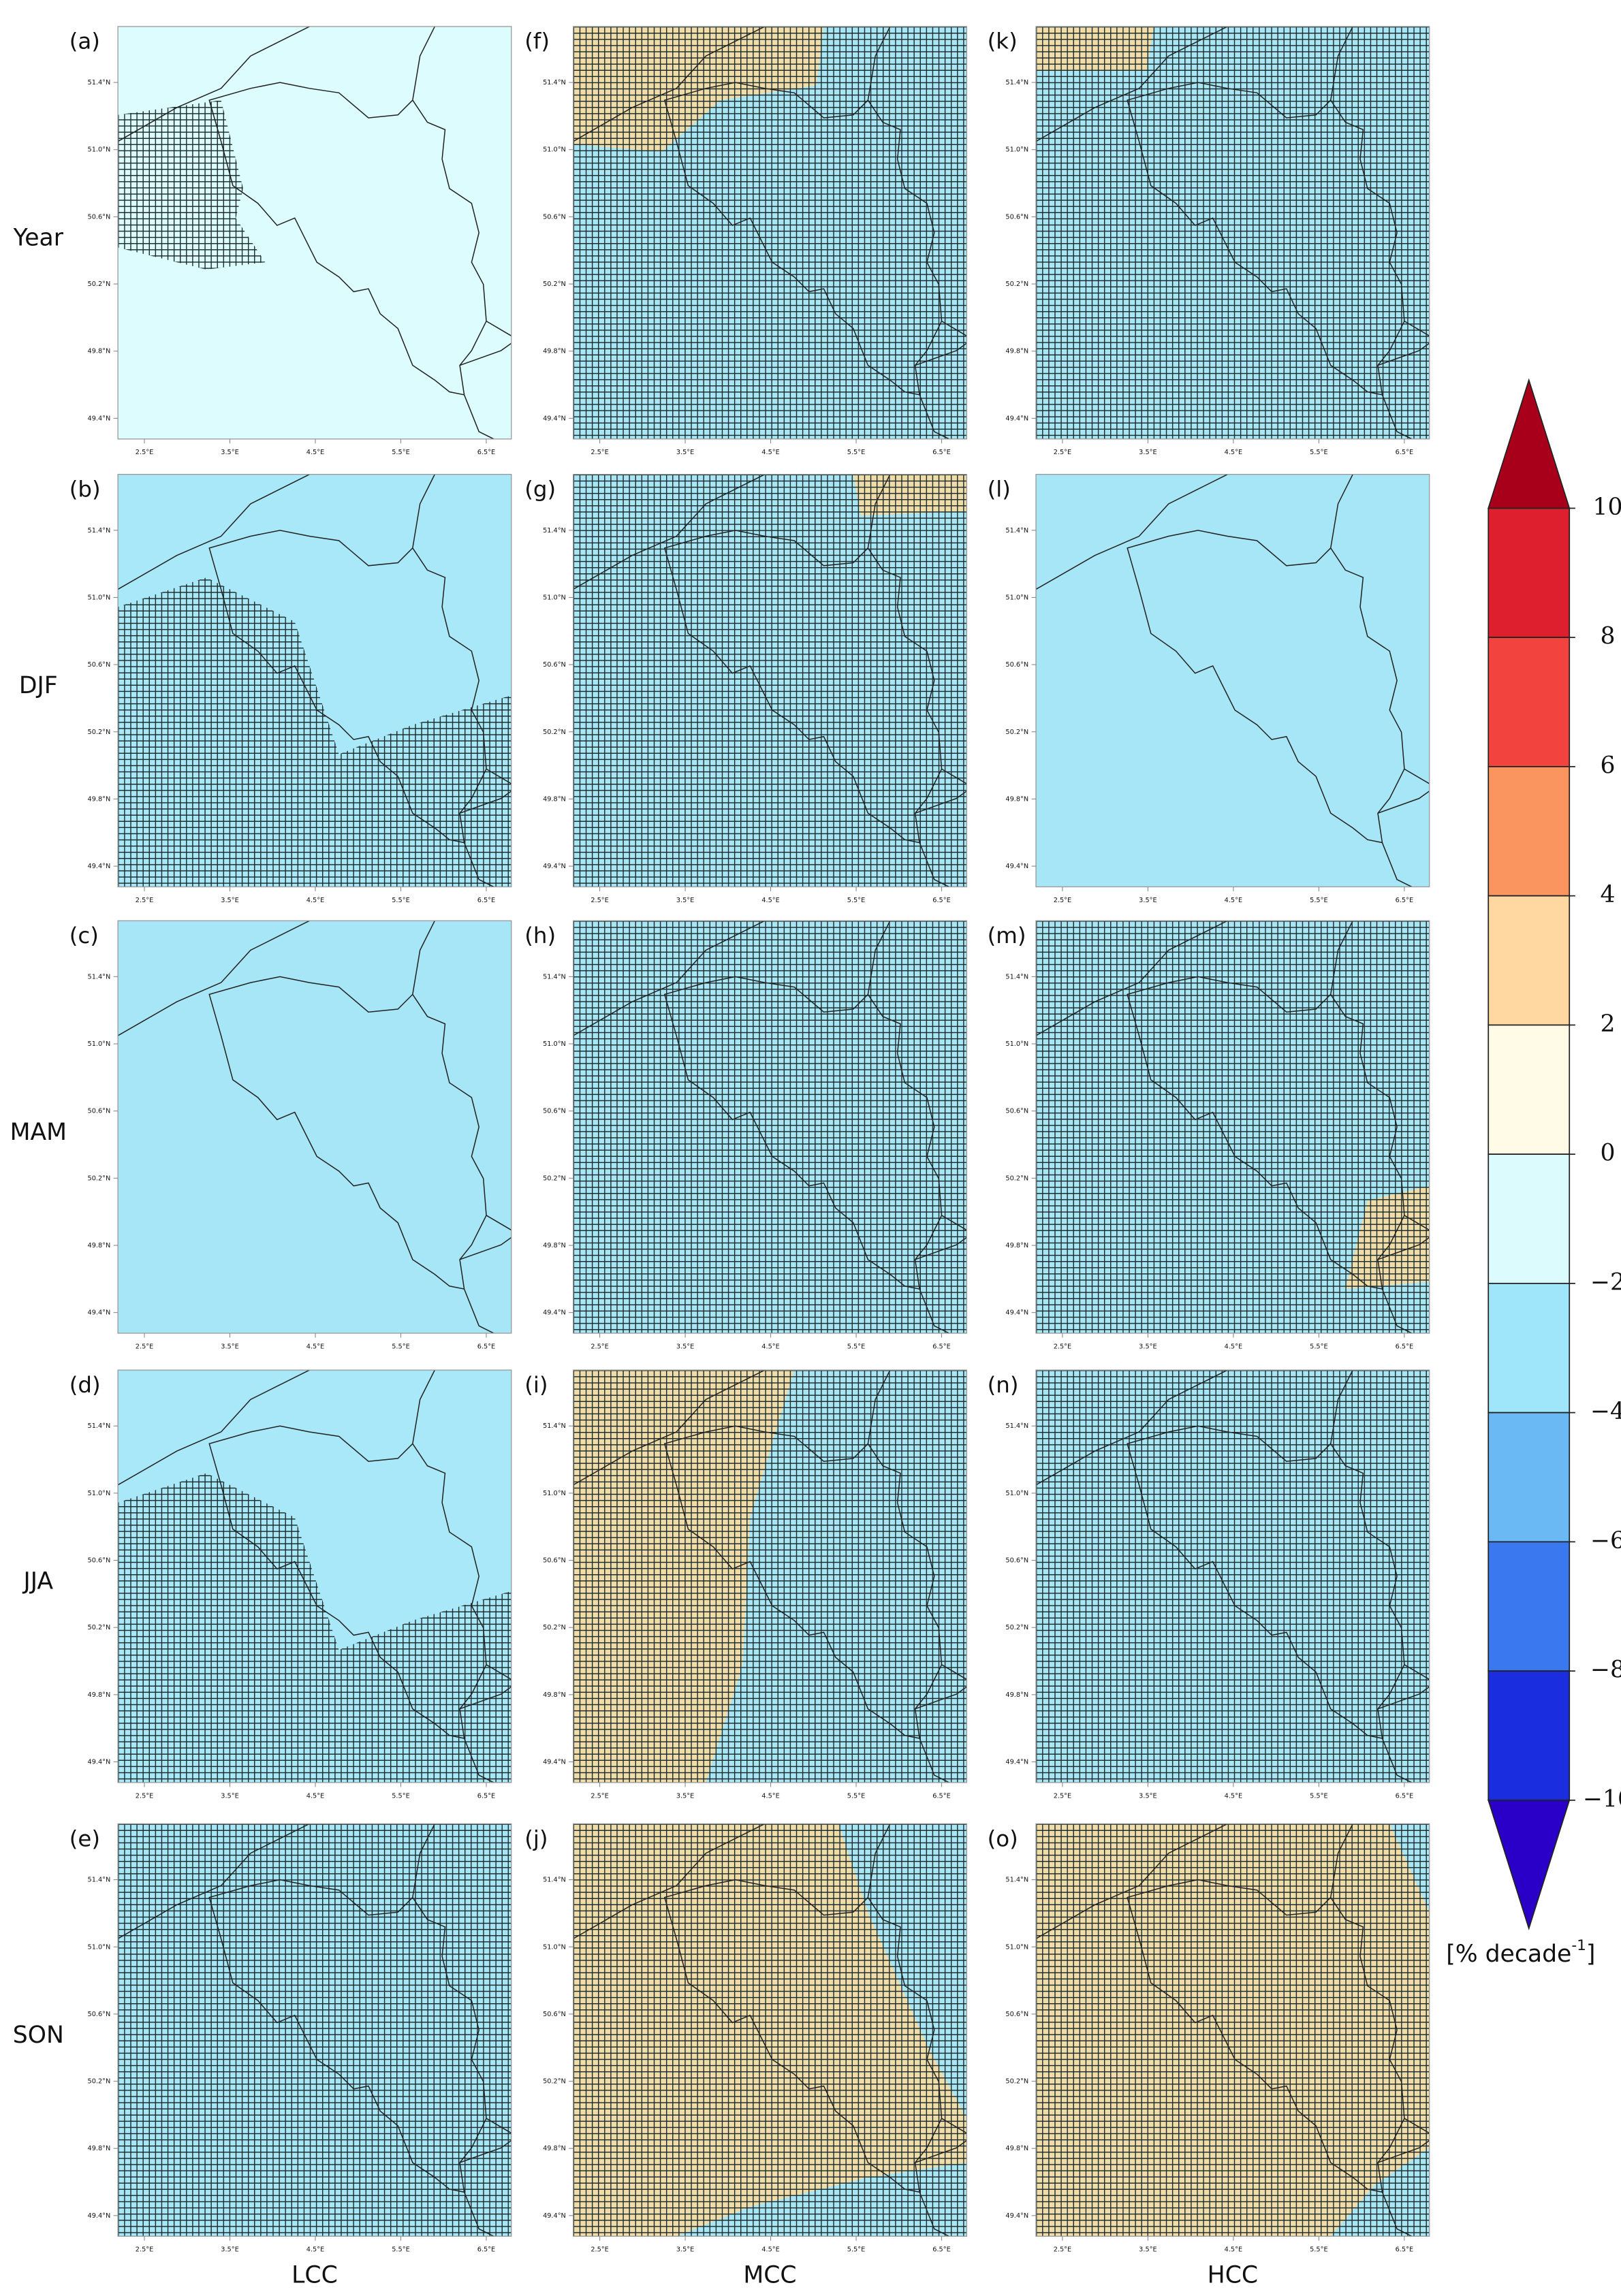 Image resolution: width=1621 pixels, height=2296 pixels. Describe the element at coordinates (1605, 1541) in the screenshot. I see `colorbar-tick-label: −6` at that location.